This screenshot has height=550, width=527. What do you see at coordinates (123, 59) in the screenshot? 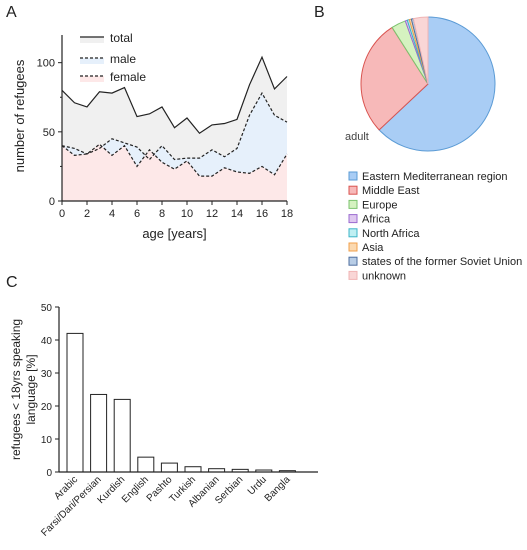
I see `legend-label-male: male` at bounding box center [123, 59].